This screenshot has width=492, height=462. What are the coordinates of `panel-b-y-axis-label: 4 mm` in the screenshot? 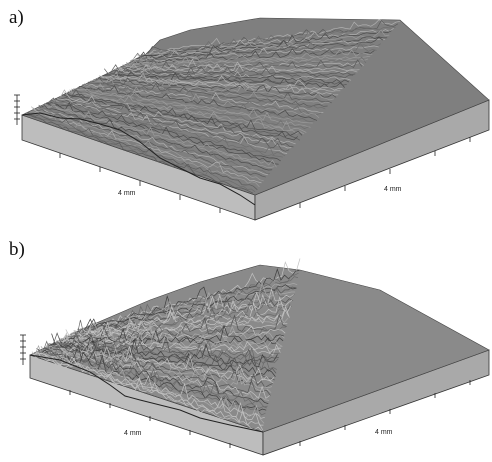 It's located at (384, 432).